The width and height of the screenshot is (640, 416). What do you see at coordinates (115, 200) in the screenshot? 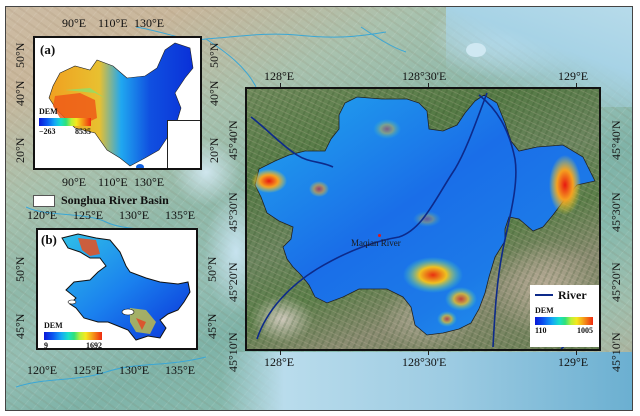
I see `basin-legend-label: Songhua River Basin` at bounding box center [115, 200].